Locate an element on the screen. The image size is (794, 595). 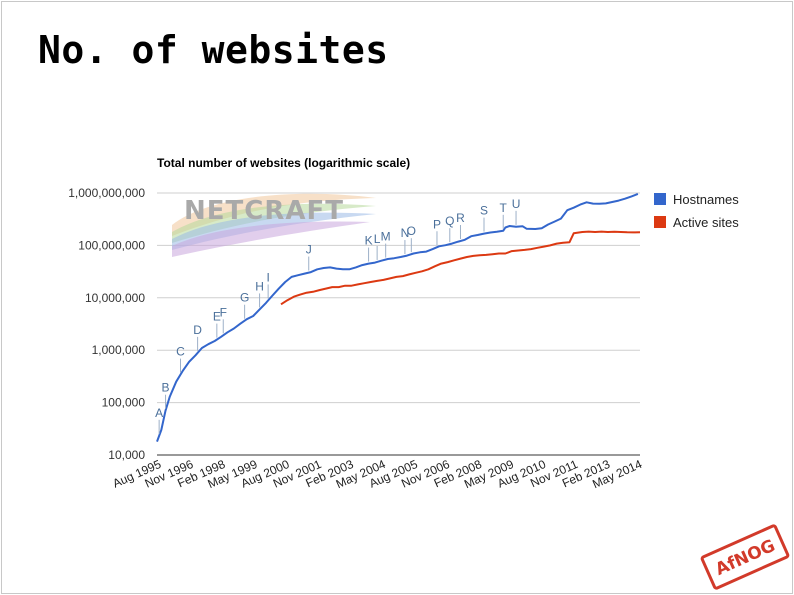
annotation-label: U is located at coordinates (516, 204).